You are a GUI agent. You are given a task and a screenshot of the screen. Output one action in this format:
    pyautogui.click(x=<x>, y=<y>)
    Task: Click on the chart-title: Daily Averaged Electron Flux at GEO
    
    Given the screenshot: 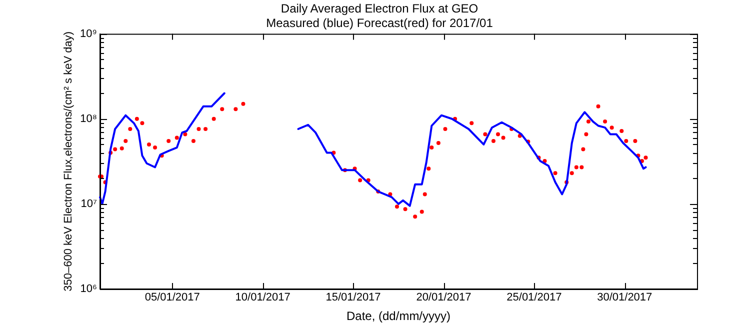 What is the action you would take?
    pyautogui.click(x=379, y=9)
    